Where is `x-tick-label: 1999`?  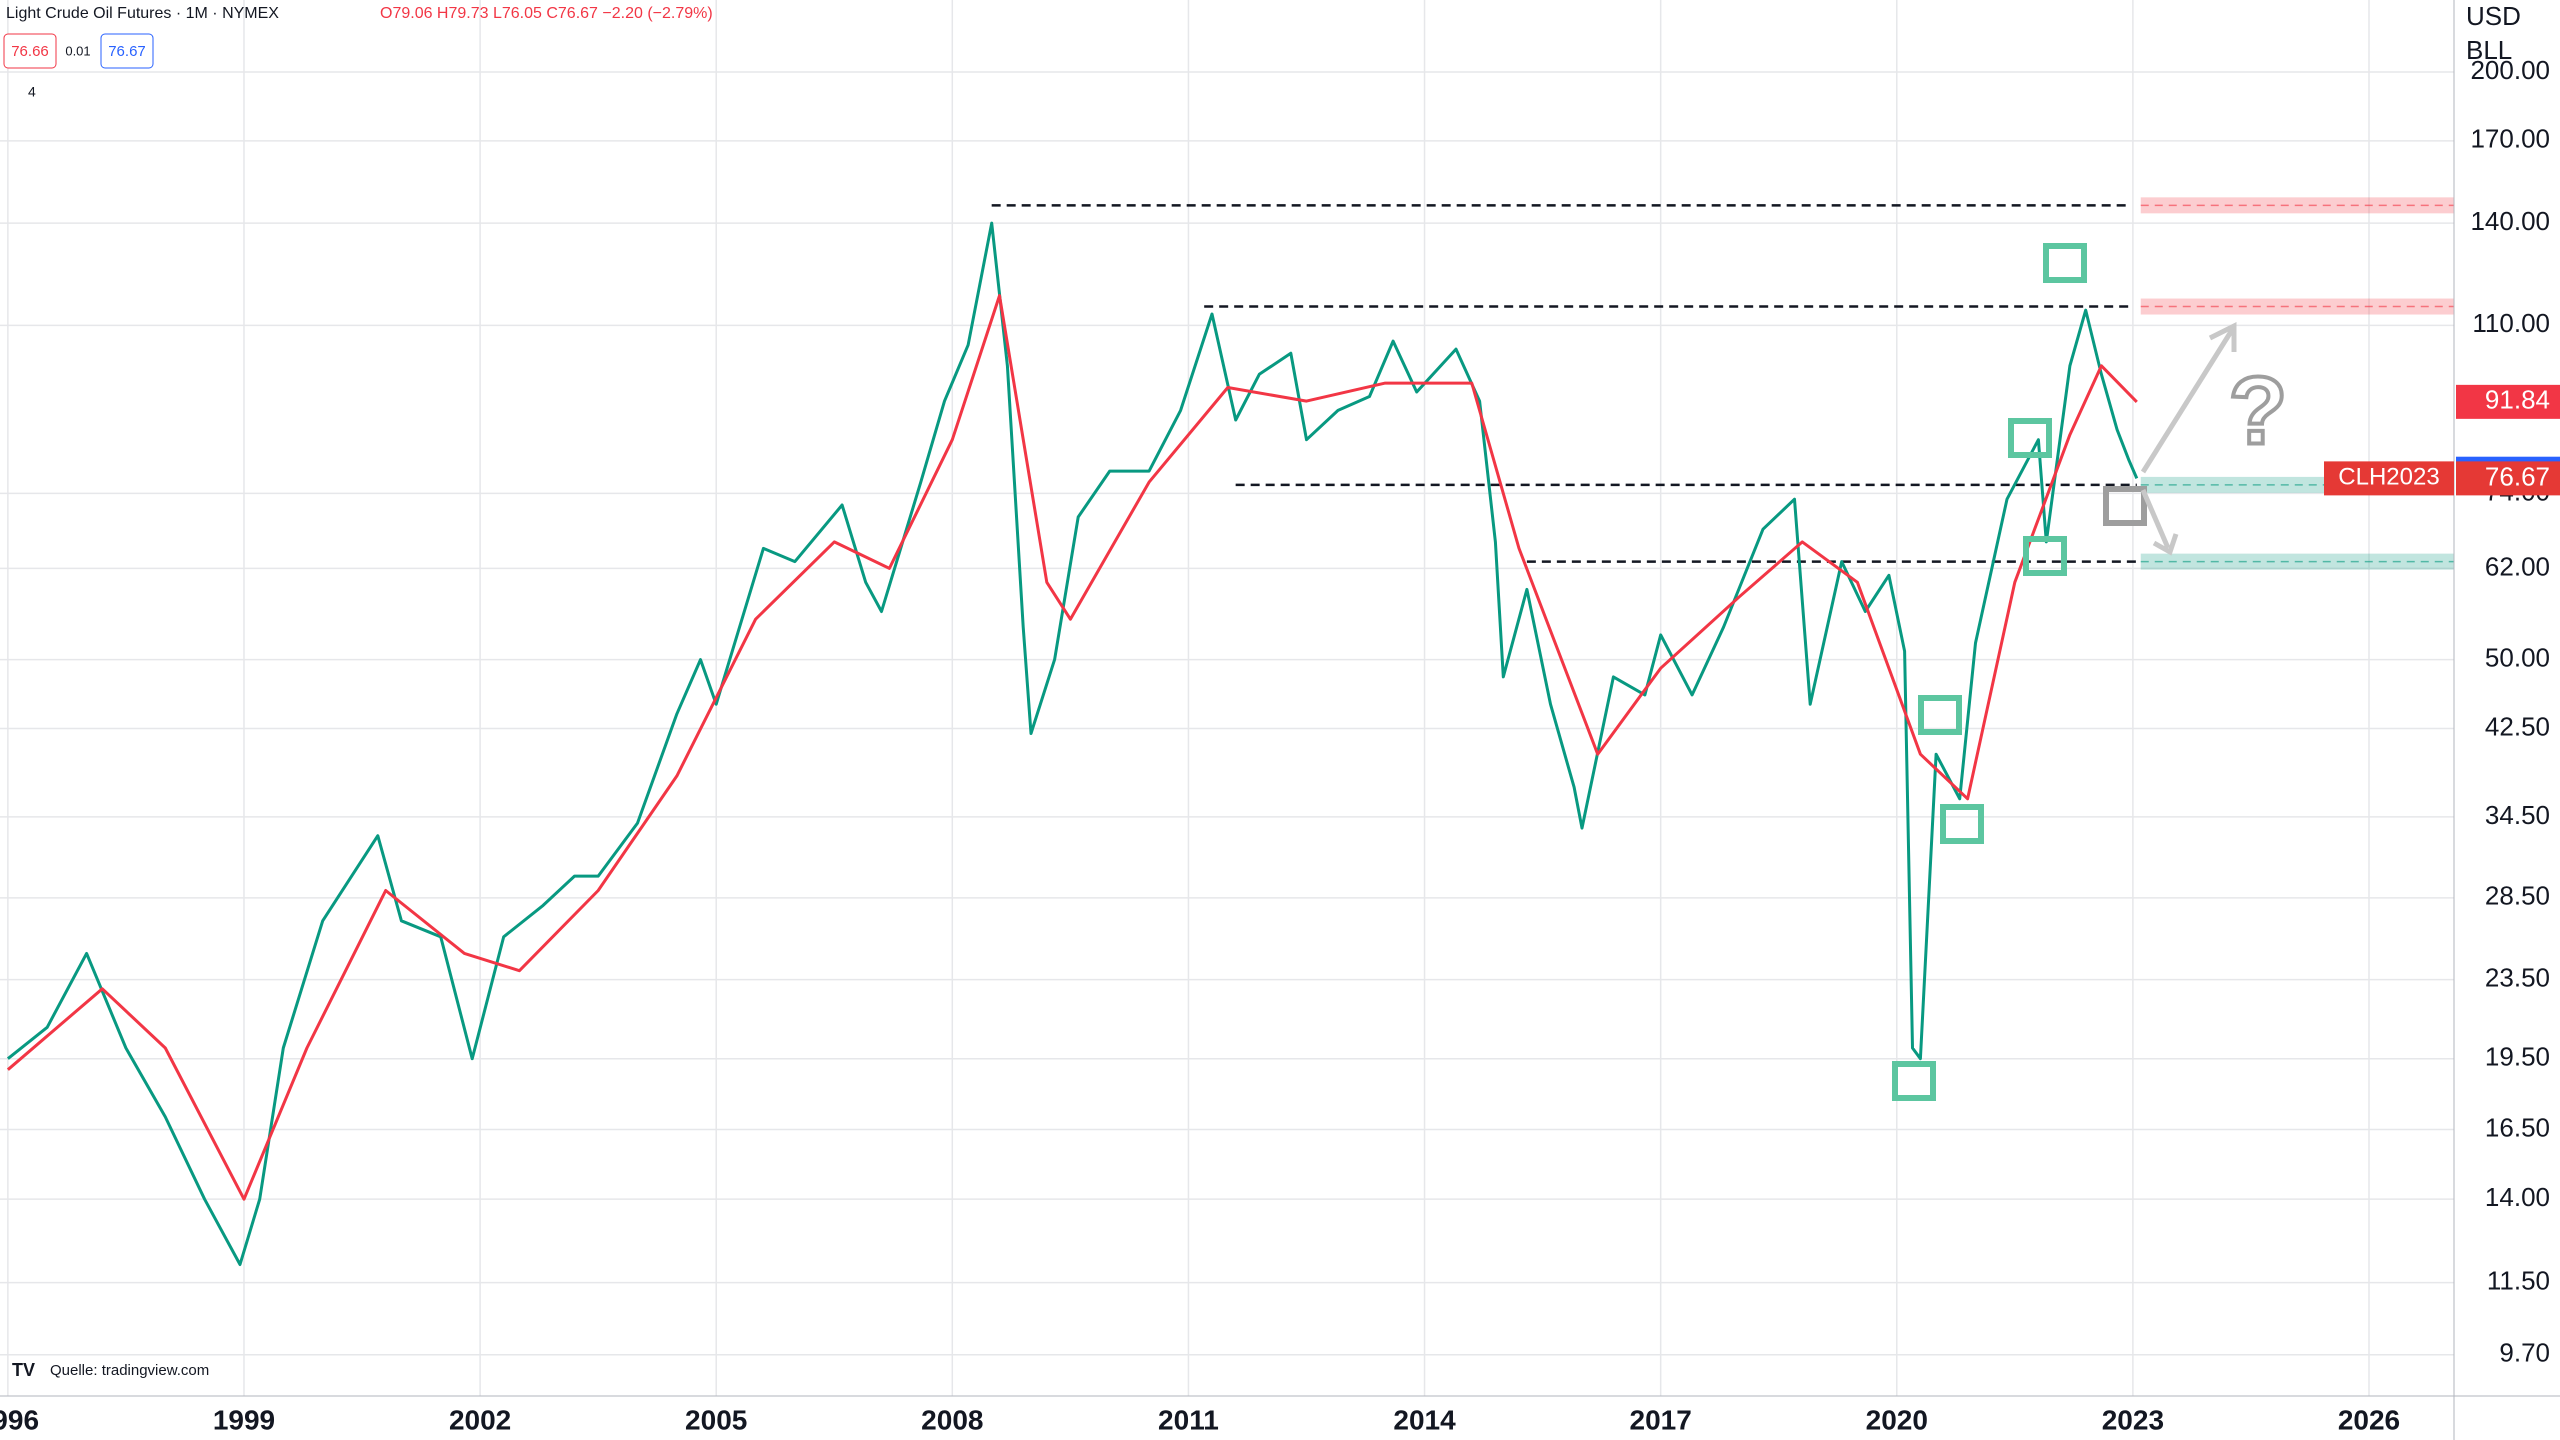
x-tick-label: 1999 is located at coordinates (244, 1419).